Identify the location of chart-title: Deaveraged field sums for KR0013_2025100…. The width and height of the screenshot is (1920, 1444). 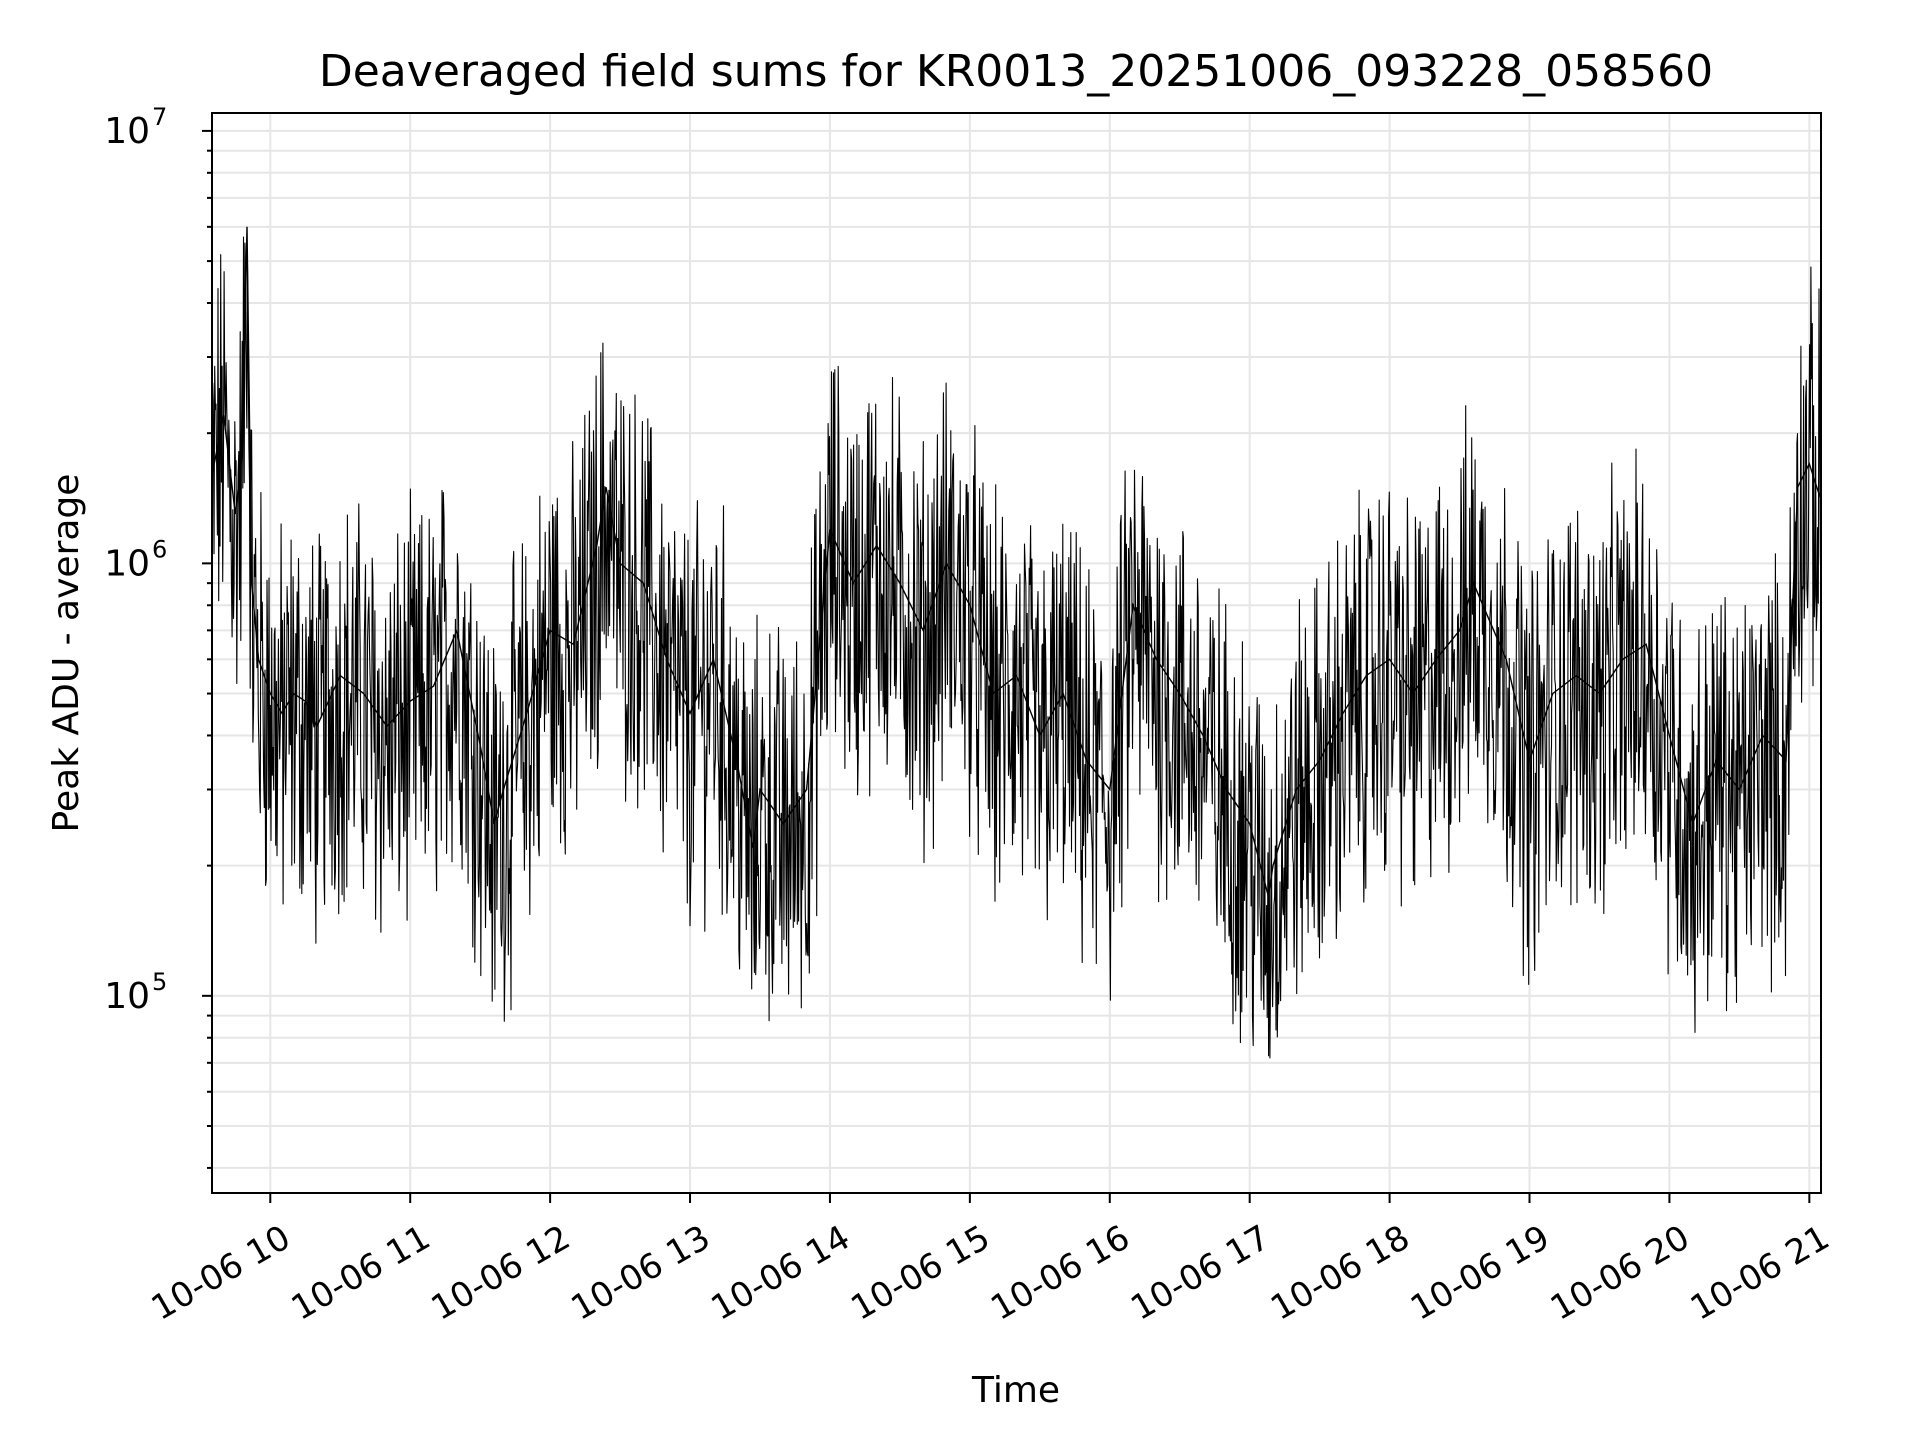
(1016, 71).